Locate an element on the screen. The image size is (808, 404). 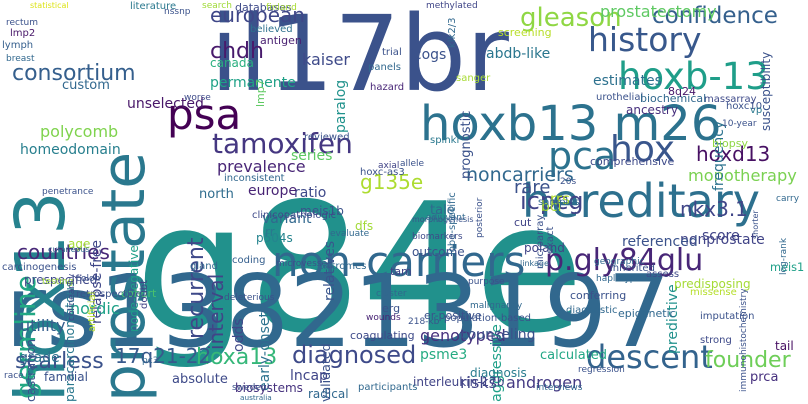
word-meis1: meis1 is located at coordinates (787, 267).